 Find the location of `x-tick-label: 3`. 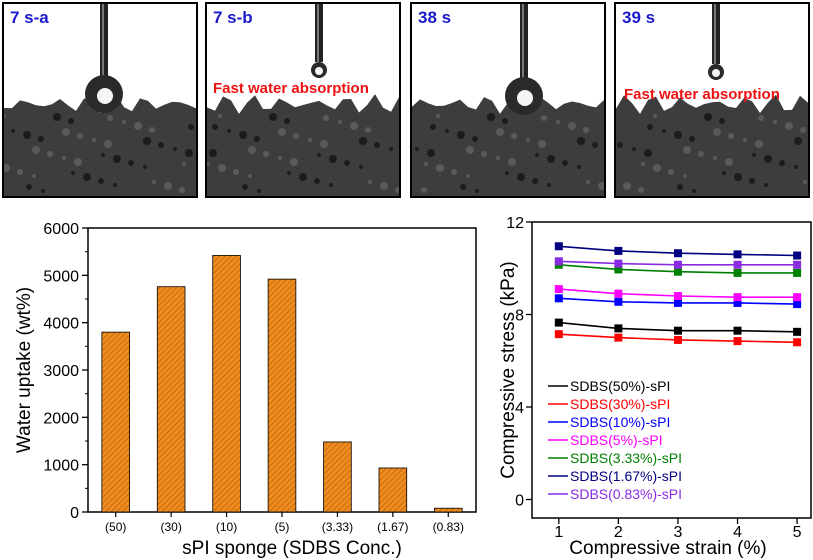

x-tick-label: 3 is located at coordinates (678, 532).